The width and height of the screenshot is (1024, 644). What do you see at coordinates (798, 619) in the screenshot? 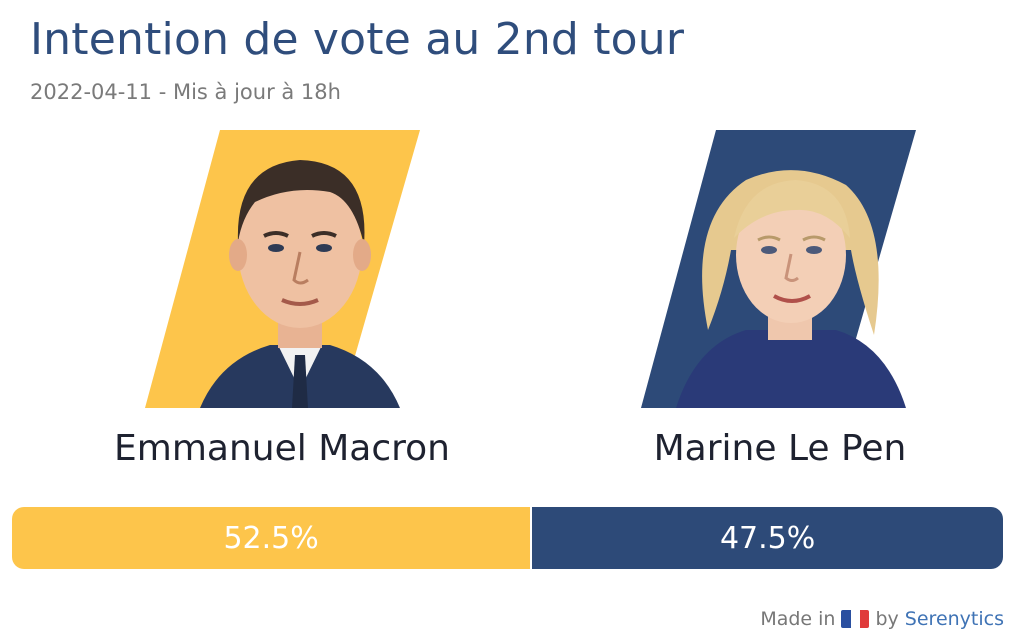
I see `footer-made-in: Made in` at bounding box center [798, 619].